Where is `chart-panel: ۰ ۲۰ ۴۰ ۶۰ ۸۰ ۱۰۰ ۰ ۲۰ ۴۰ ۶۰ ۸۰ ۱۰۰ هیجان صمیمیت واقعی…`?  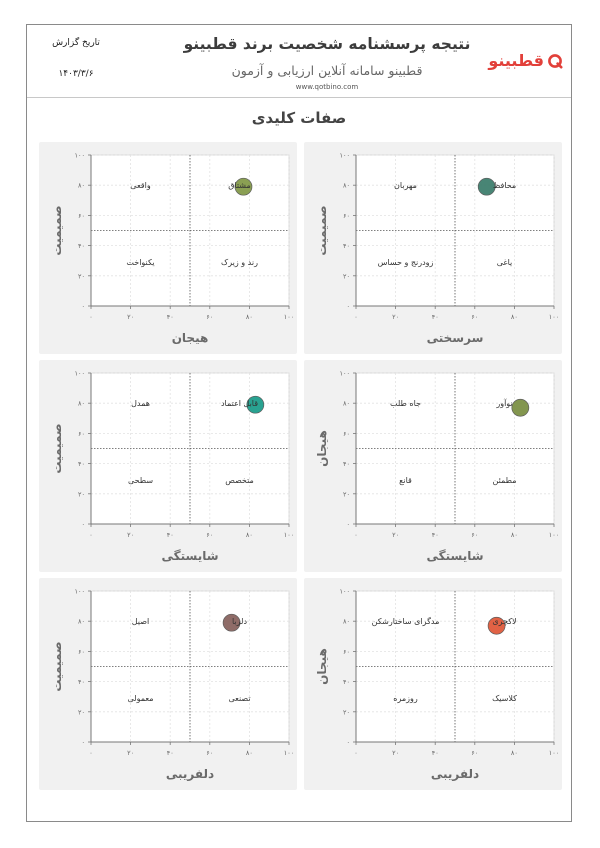 chart-panel: ۰ ۲۰ ۴۰ ۶۰ ۸۰ ۱۰۰ ۰ ۲۰ ۴۰ ۶۰ ۸۰ ۱۰۰ هیجان صمیمیت واقعی… is located at coordinates (168, 248).